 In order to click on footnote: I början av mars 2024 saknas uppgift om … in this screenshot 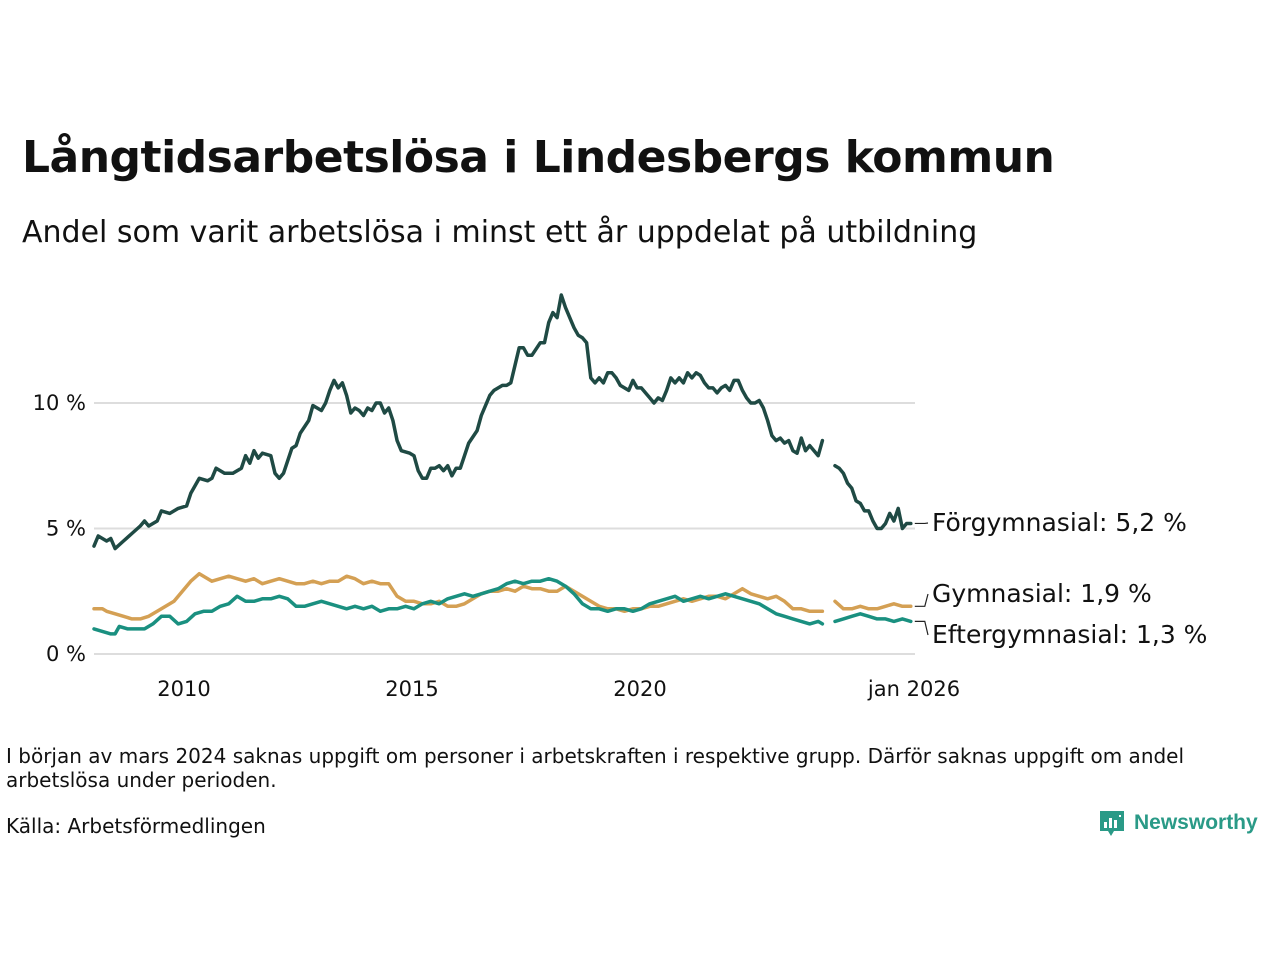, I will do `click(595, 768)`.